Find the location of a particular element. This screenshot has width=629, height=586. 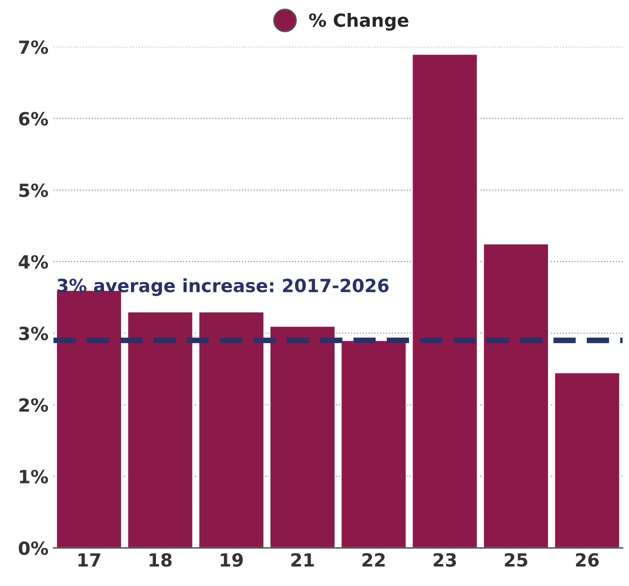

x-tick-label: 19 is located at coordinates (231, 560).